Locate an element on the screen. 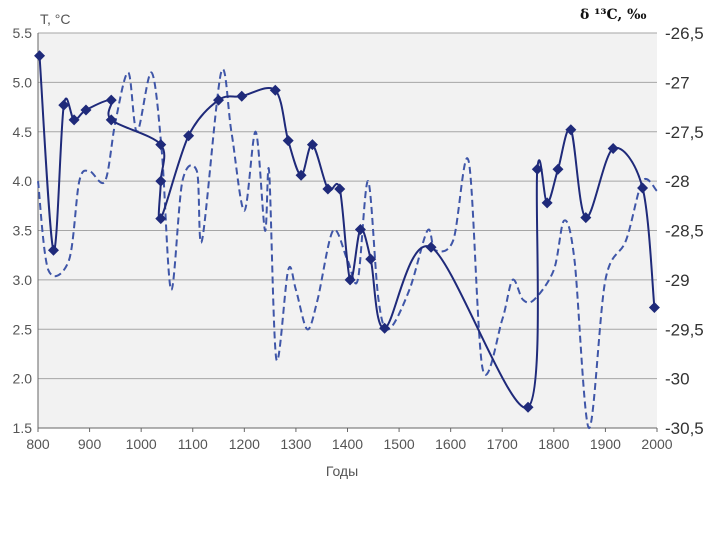 This screenshot has width=720, height=540. x-tick-label: 1700 is located at coordinates (502, 444).